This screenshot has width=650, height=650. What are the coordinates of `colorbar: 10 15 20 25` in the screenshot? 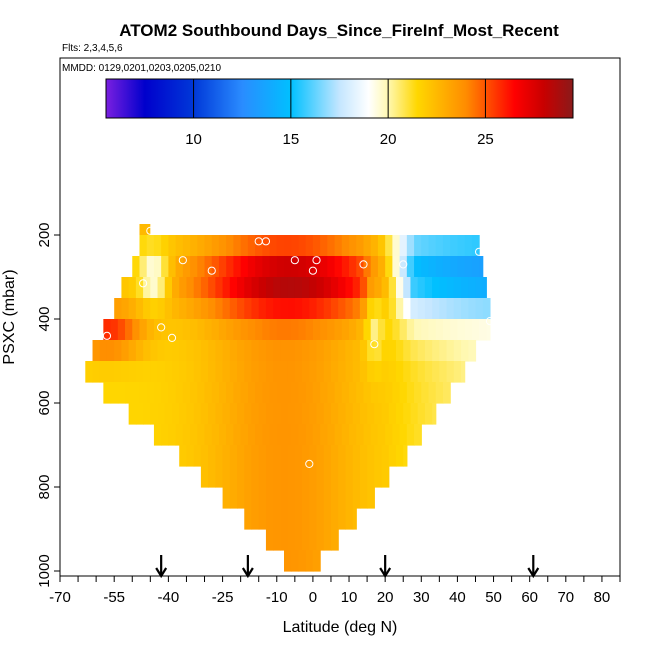 It's located at (339, 113).